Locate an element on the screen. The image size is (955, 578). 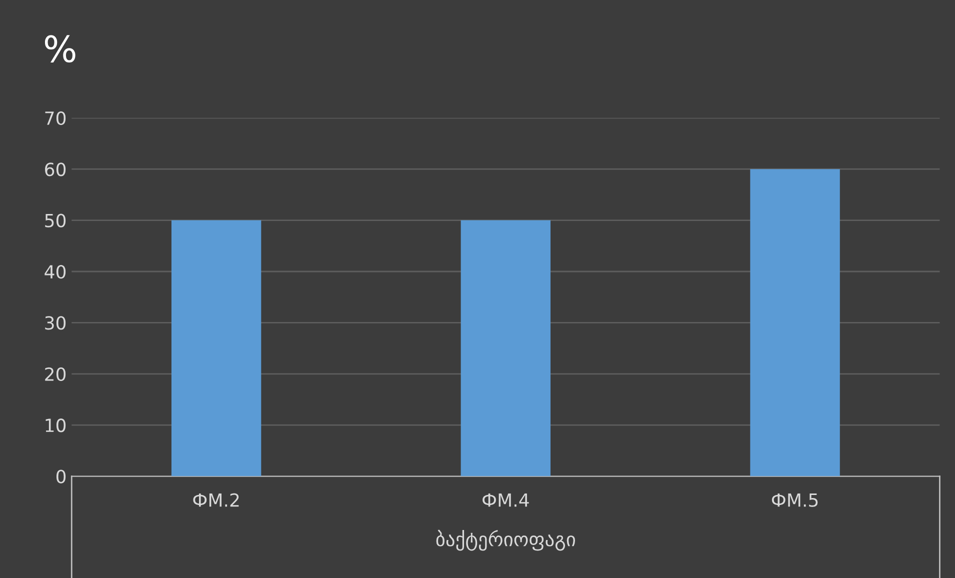
x-axis-title: ბაქტერიოფაგი is located at coordinates (506, 540).